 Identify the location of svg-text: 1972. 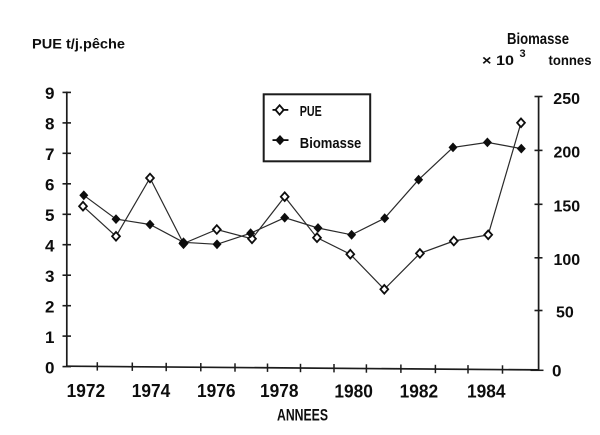
(86, 391).